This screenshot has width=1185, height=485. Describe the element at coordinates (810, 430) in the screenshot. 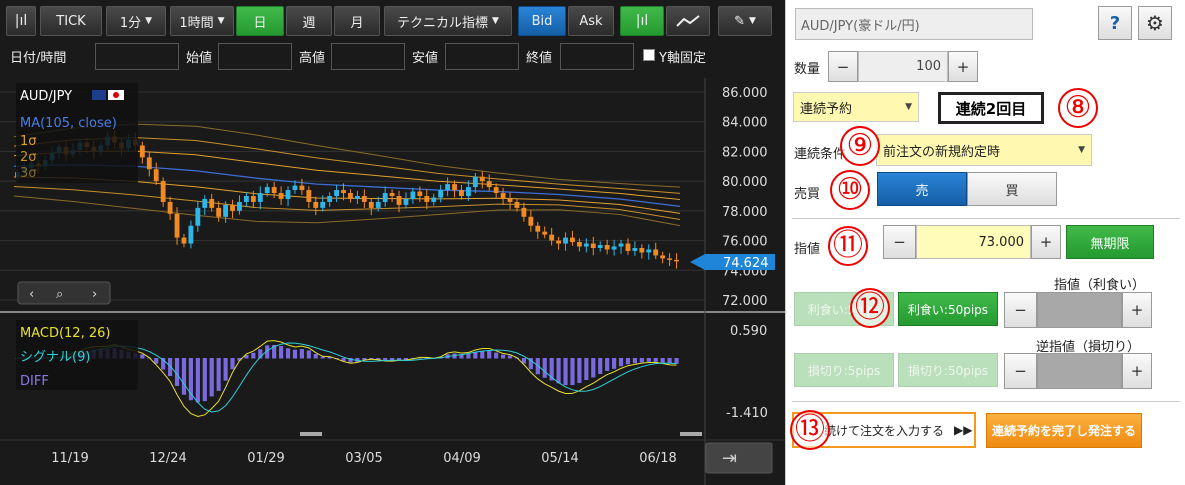

I see `annotation-13: ⑬` at that location.